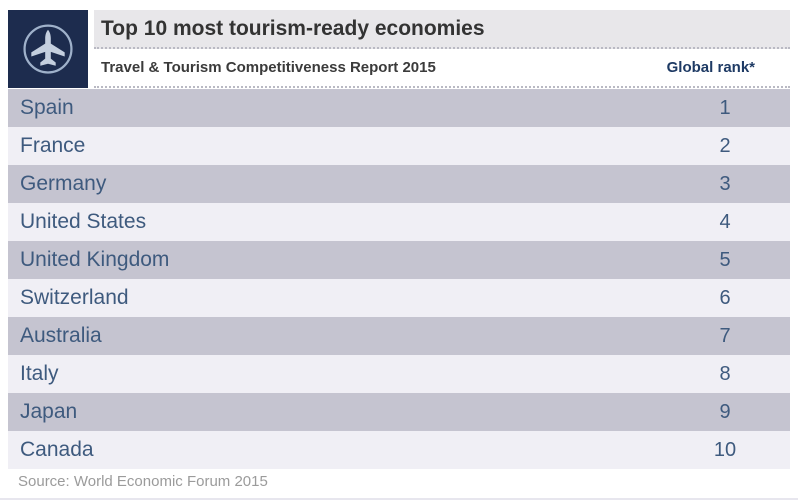 This screenshot has width=798, height=501. What do you see at coordinates (49, 411) in the screenshot?
I see `country-cell: Japan` at bounding box center [49, 411].